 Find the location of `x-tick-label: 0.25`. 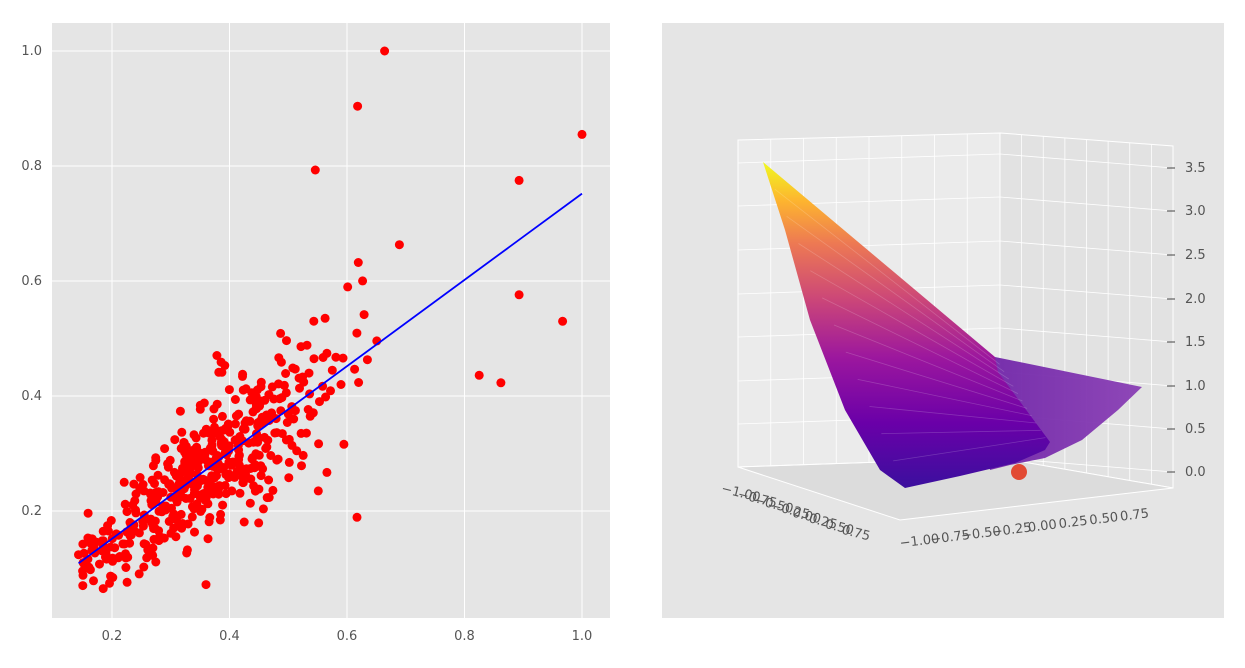

x-tick-label: 0.25 is located at coordinates (823, 522).